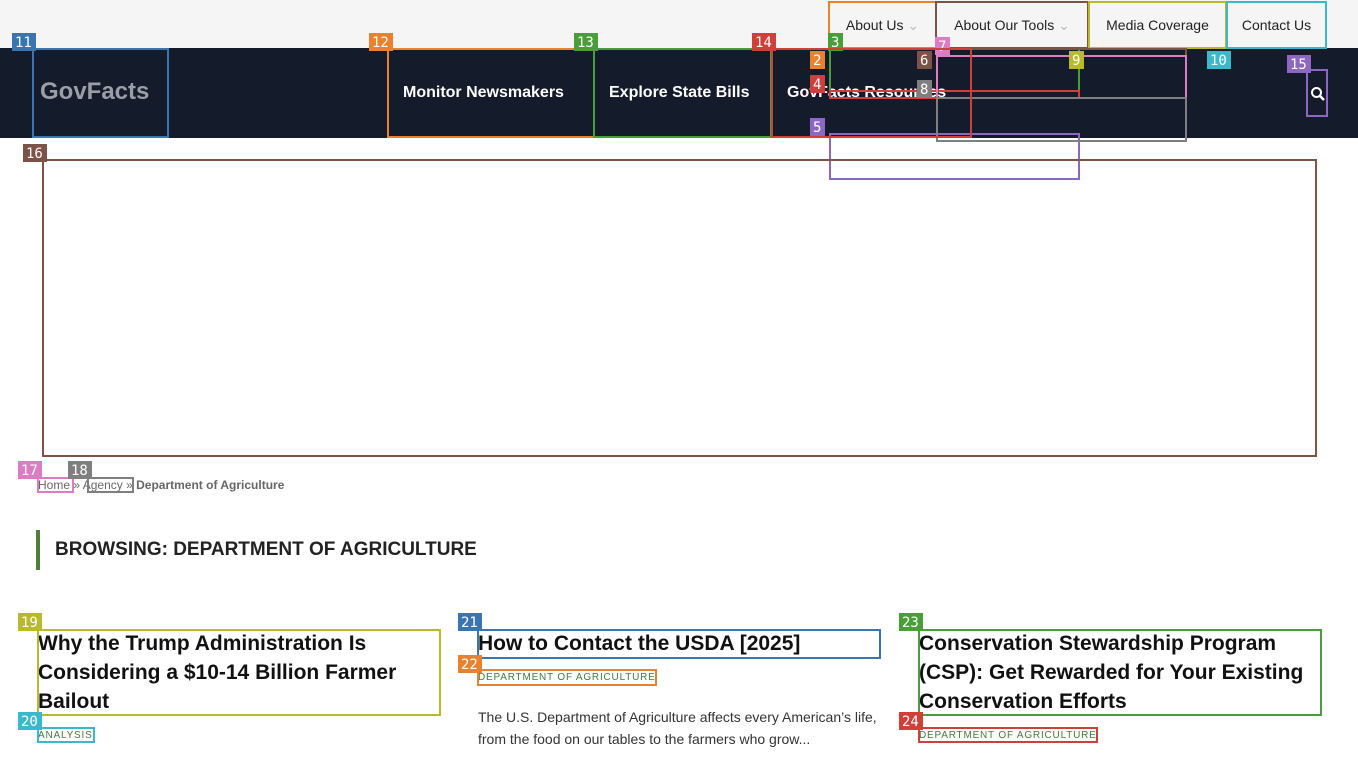  What do you see at coordinates (29, 623) in the screenshot?
I see `annotation-label: 19` at bounding box center [29, 623].